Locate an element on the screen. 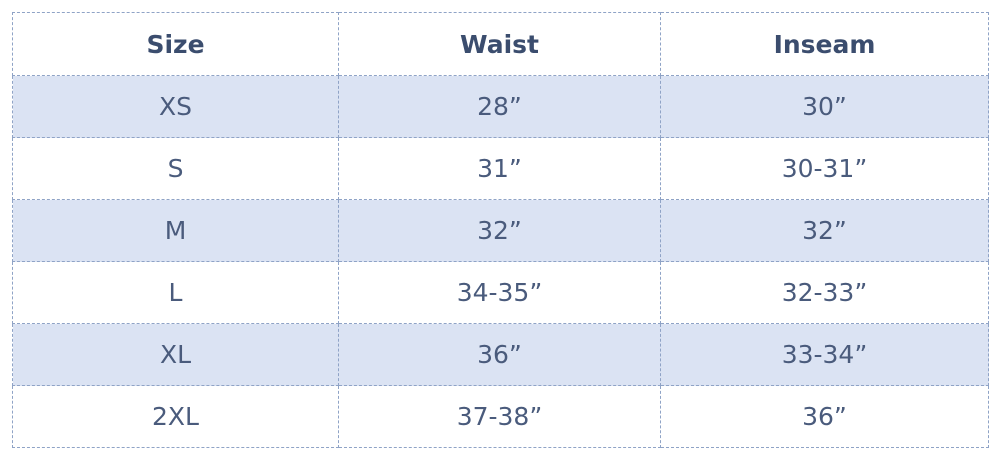  table-cell: L is located at coordinates (175, 292).